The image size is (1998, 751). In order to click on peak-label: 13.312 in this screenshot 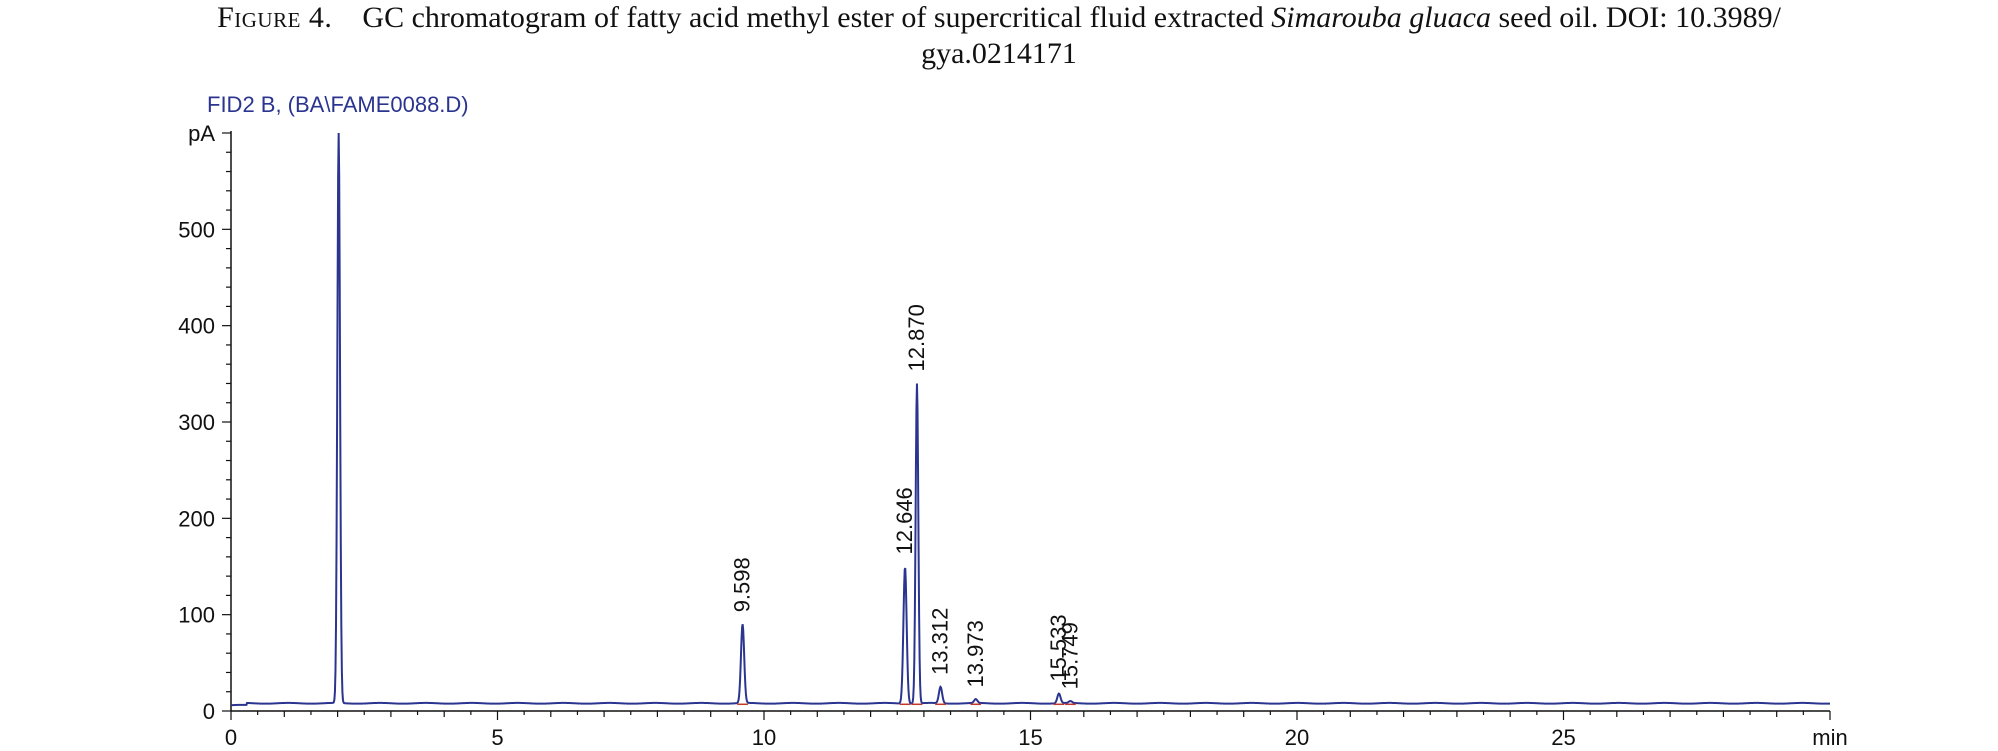, I will do `click(940, 641)`.